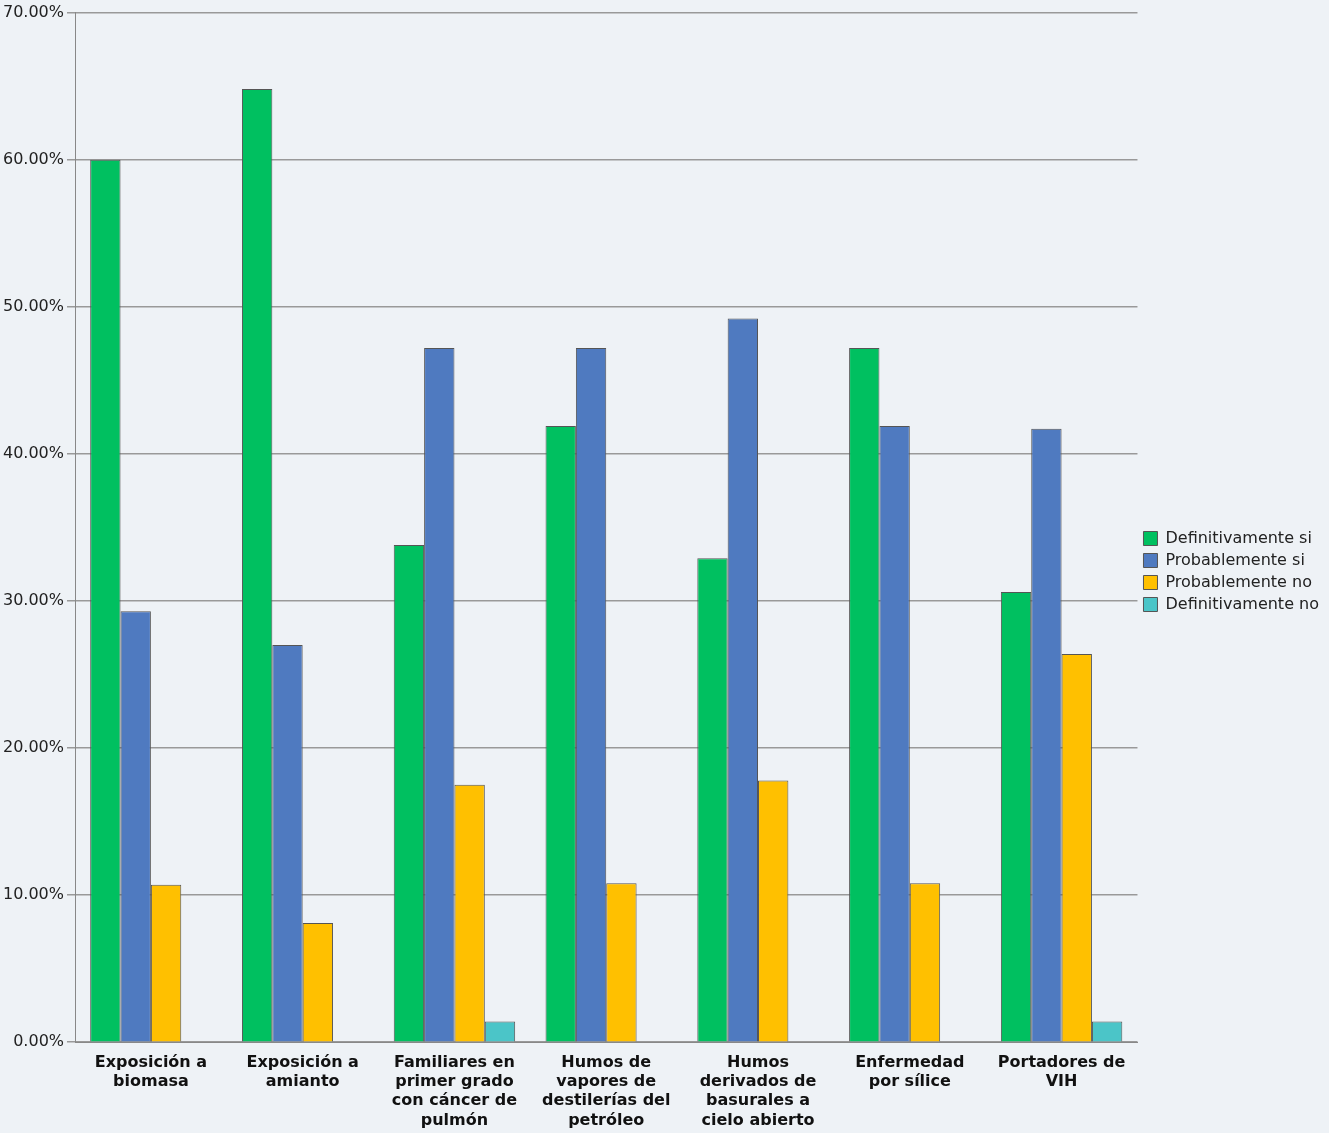 This screenshot has height=1133, width=1329. Describe the element at coordinates (151, 1071) in the screenshot. I see `x-tick-label: Exposición a biomasa` at that location.